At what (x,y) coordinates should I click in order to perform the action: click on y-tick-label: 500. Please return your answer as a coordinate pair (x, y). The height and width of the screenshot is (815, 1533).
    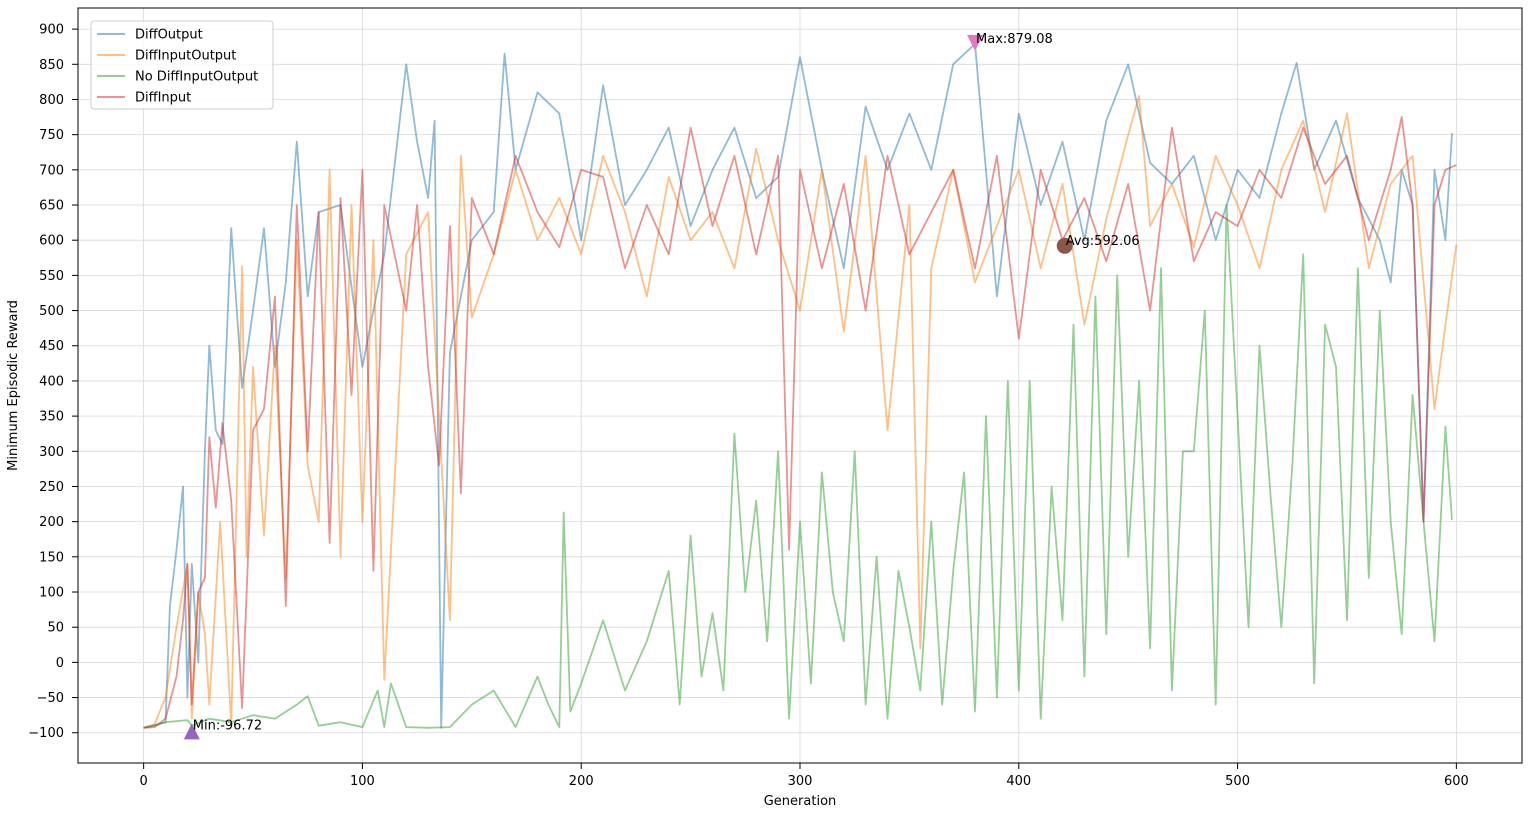
    Looking at the image, I should click on (51, 311).